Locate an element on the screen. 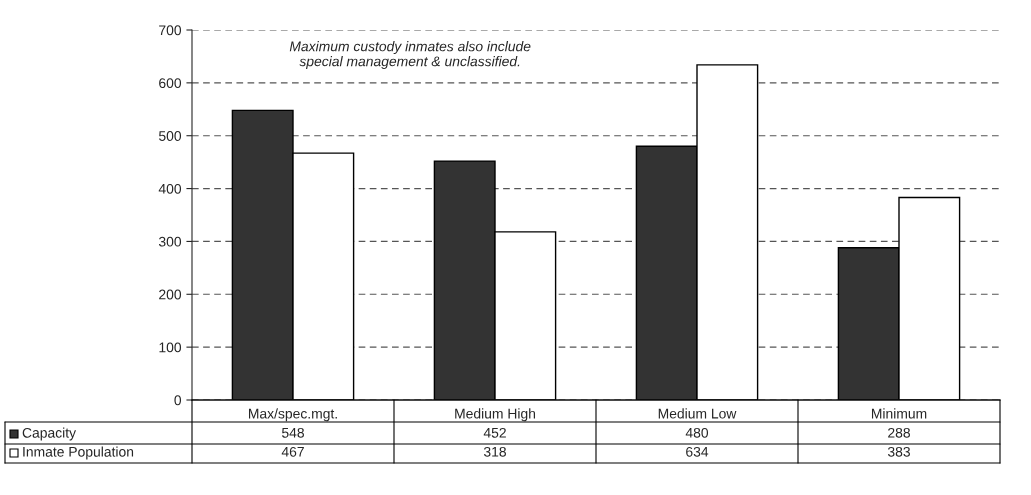 The height and width of the screenshot is (495, 1031). data-label: 318 is located at coordinates (494, 451).